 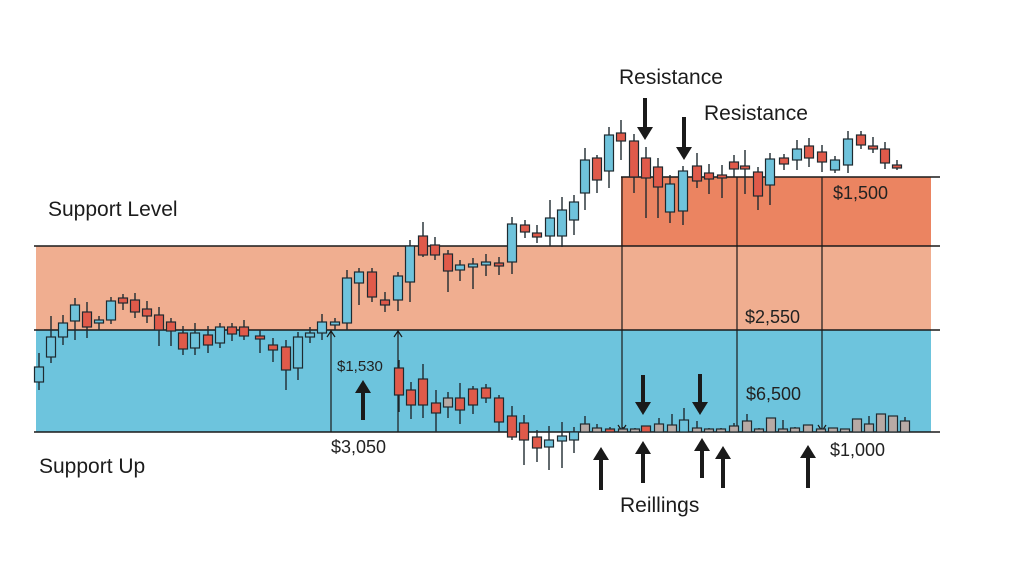 I want to click on lower-candles, so click(x=652, y=415).